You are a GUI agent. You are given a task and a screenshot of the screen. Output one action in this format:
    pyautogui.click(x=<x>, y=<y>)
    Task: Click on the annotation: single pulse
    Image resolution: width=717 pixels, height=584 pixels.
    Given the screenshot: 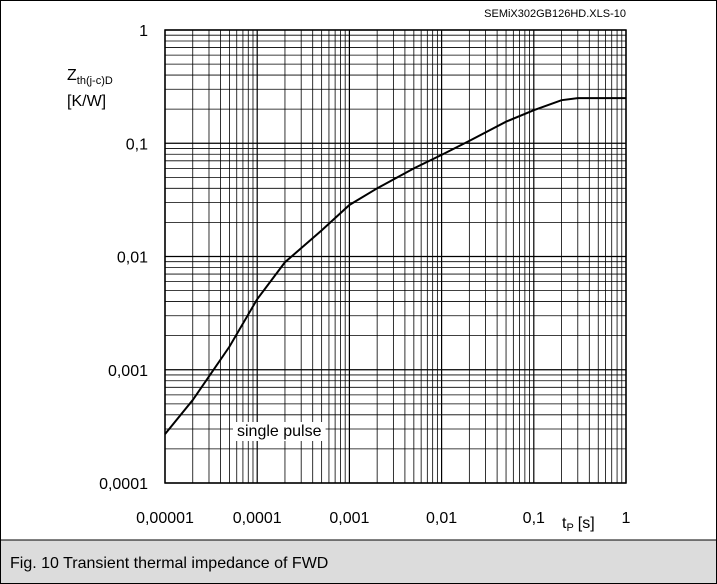 What is the action you would take?
    pyautogui.click(x=279, y=431)
    